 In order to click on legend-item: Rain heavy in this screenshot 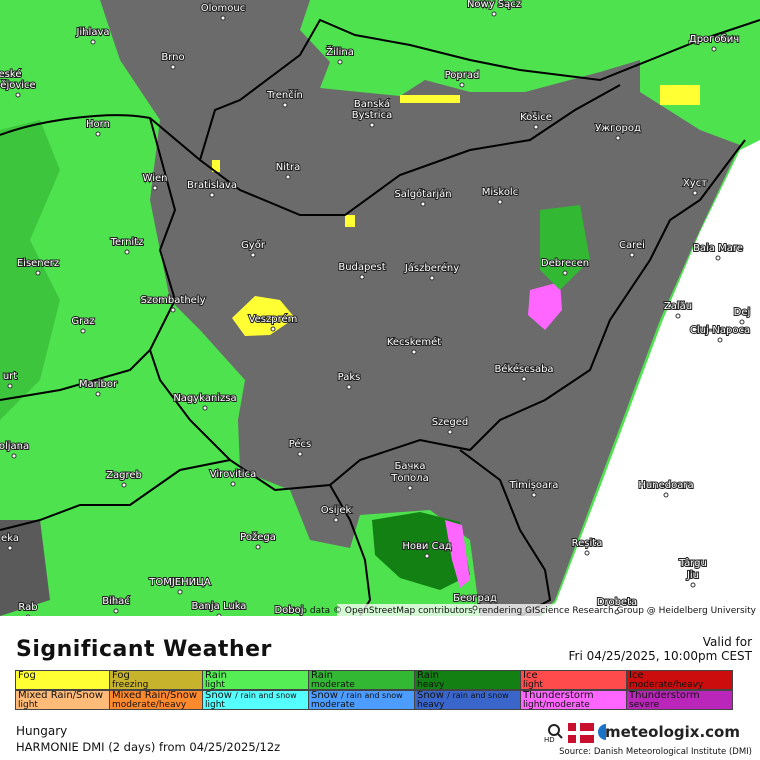, I will do `click(467, 680)`.